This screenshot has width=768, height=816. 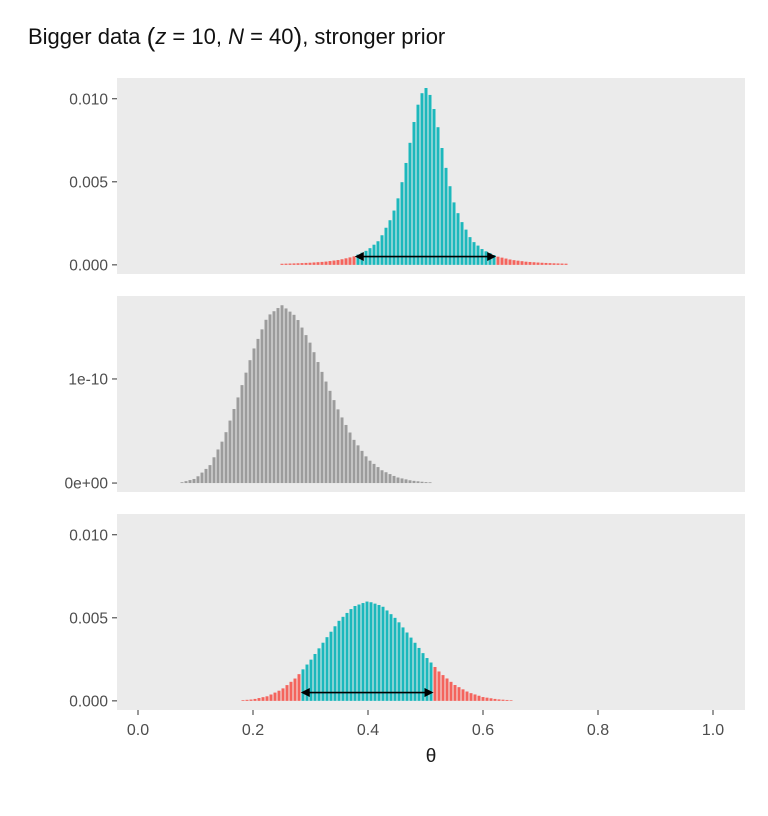 What do you see at coordinates (138, 730) in the screenshot?
I see `x-tick-label: 0.0` at bounding box center [138, 730].